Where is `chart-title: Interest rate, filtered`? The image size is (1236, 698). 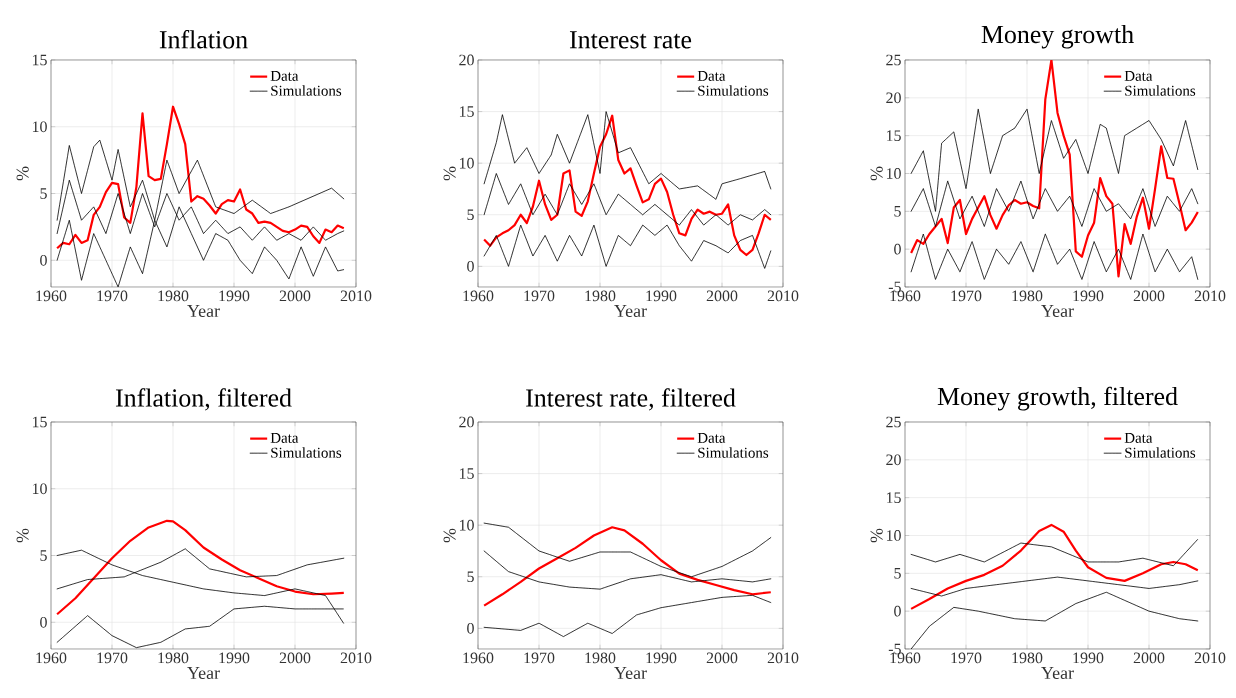 chart-title: Interest rate, filtered is located at coordinates (631, 399).